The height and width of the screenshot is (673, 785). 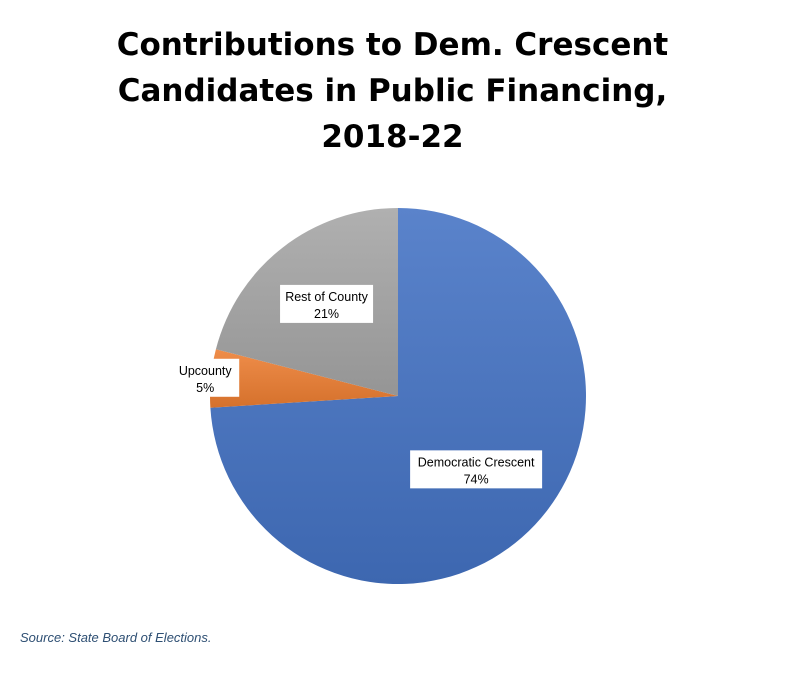 What do you see at coordinates (326, 297) in the screenshot?
I see `data-label-category: Rest of County` at bounding box center [326, 297].